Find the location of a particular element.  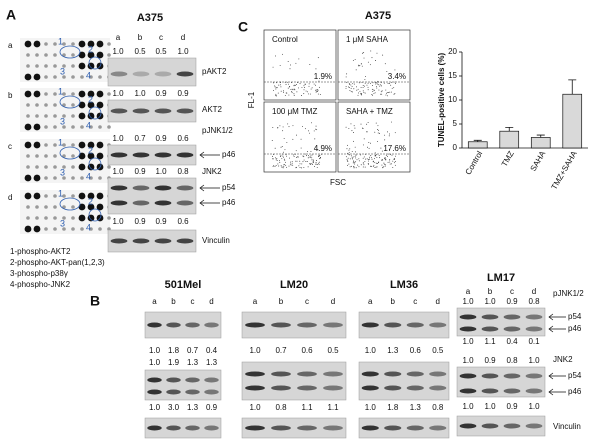

lane-label: c is located at coordinates (307, 301).